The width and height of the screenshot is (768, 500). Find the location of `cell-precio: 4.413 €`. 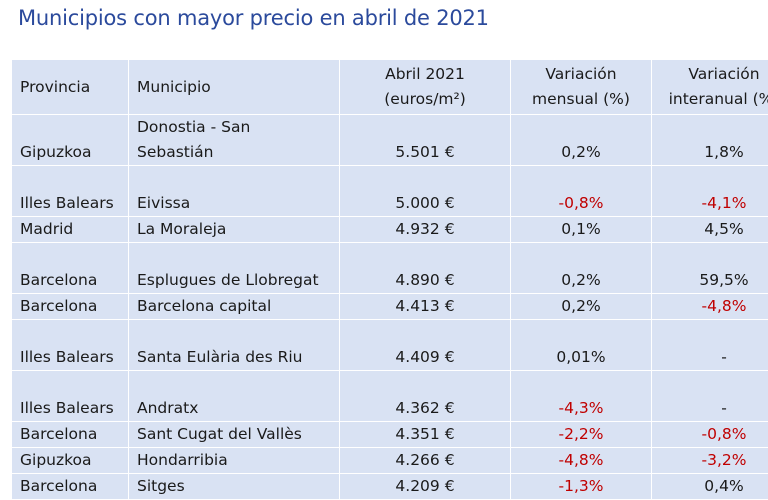

cell-precio: 4.413 € is located at coordinates (425, 307).